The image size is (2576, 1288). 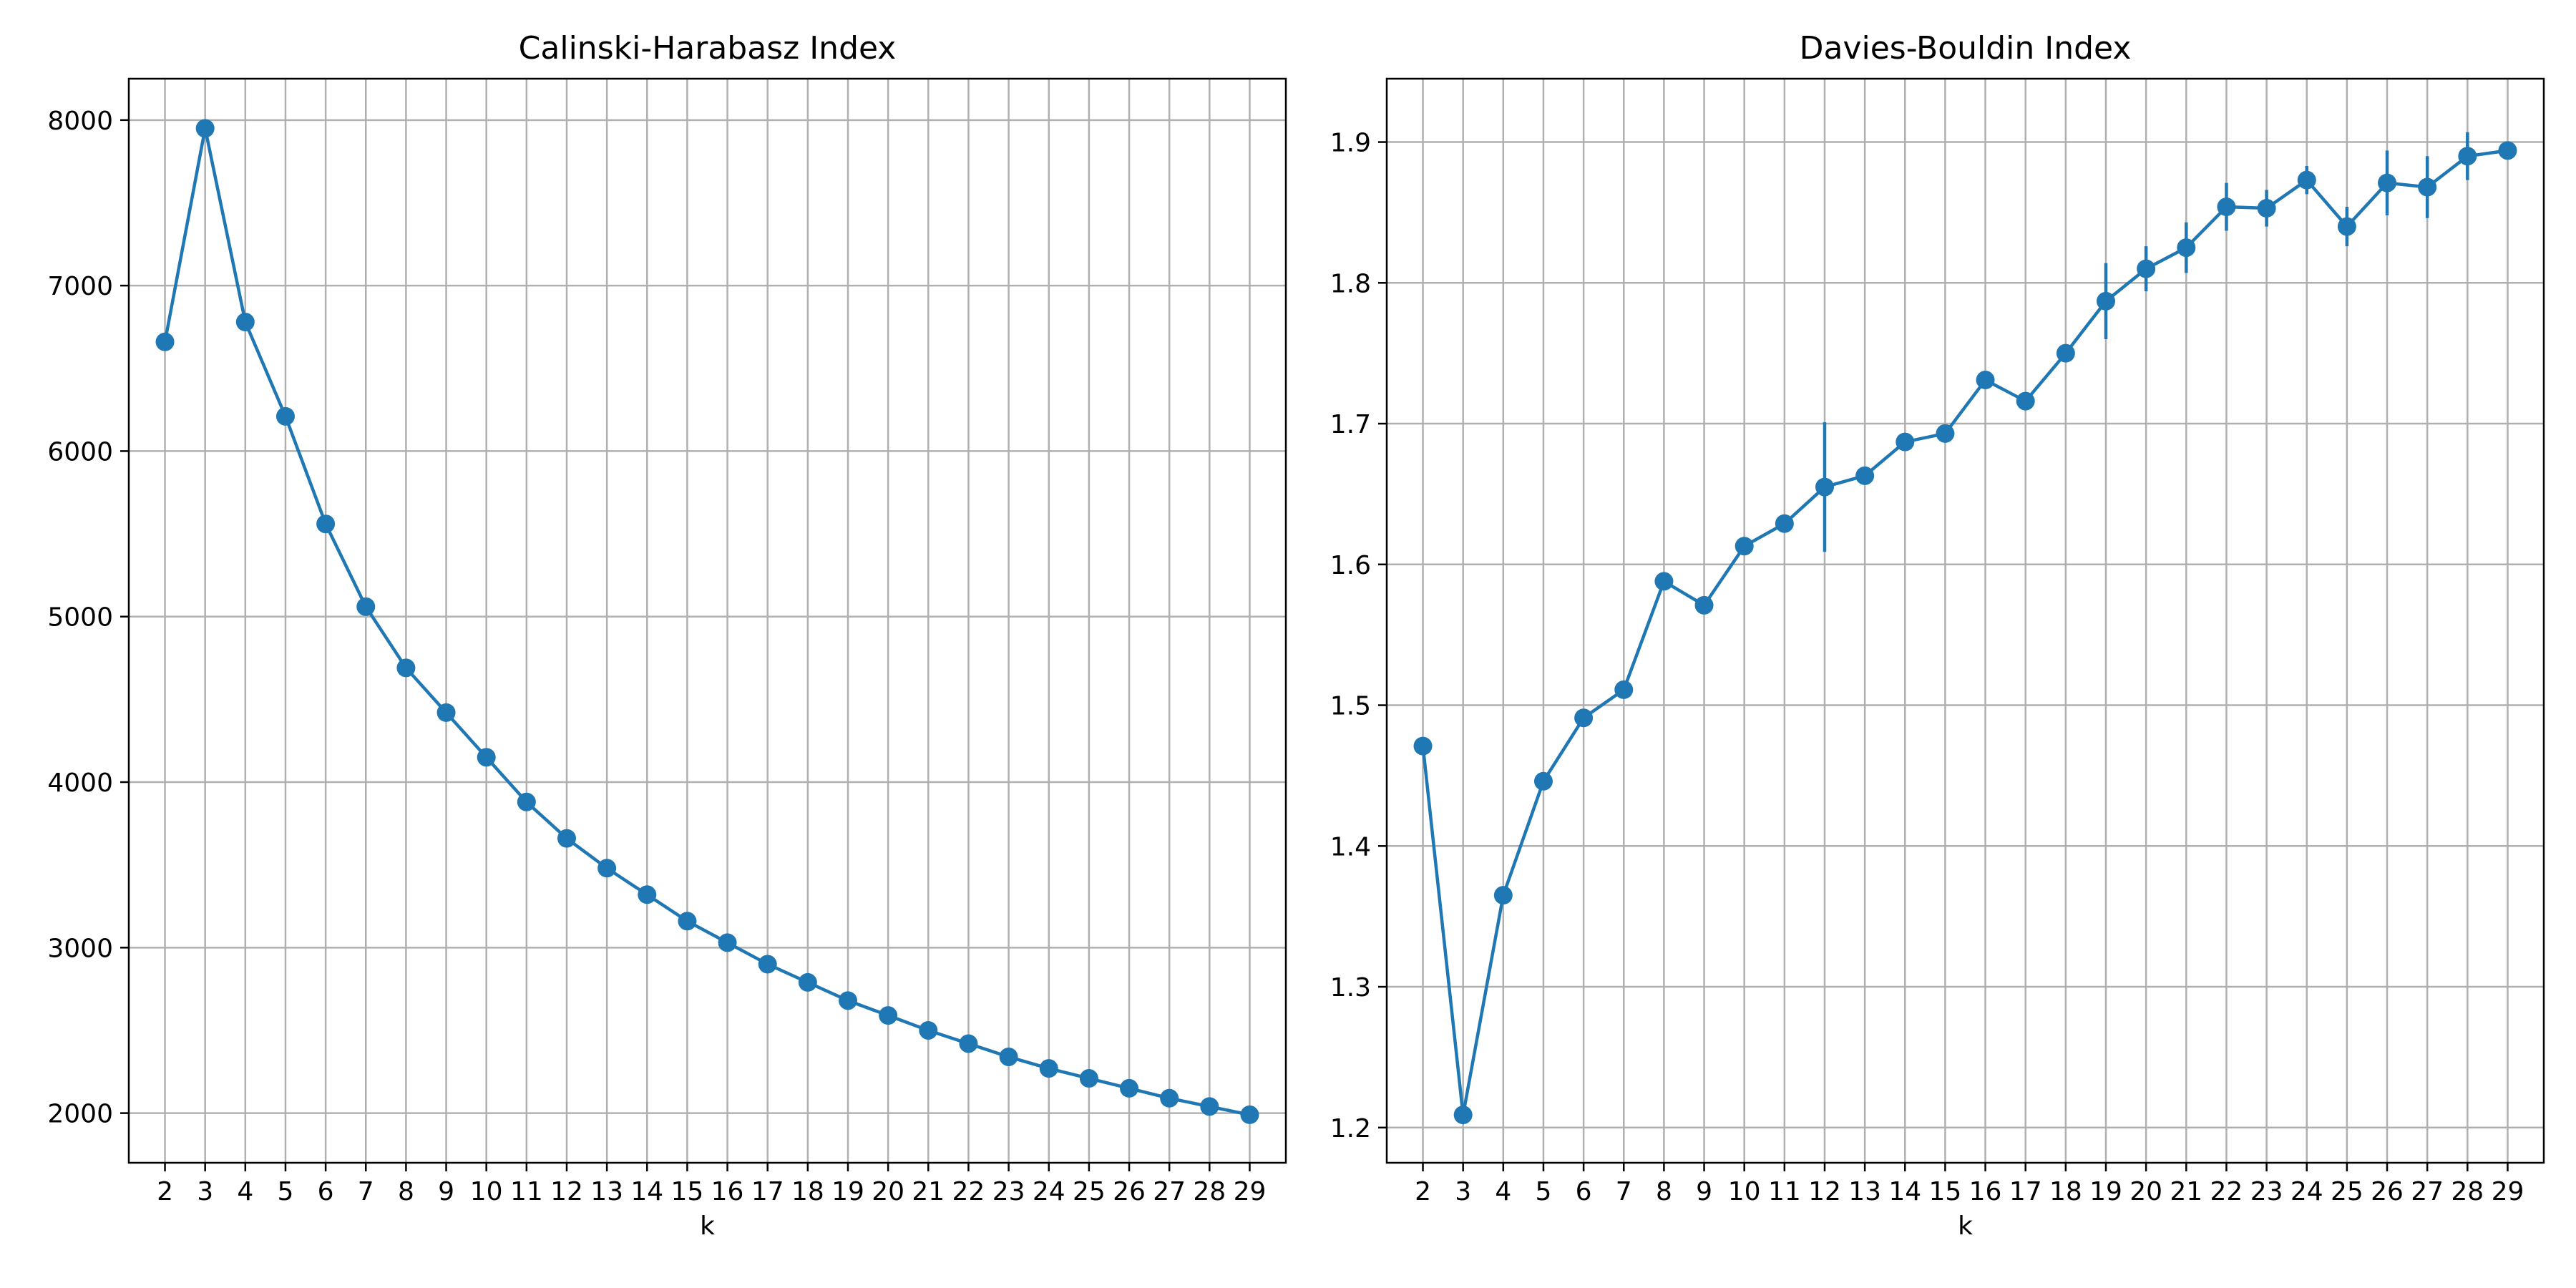 I want to click on y-tick-label: 1.7, so click(x=1350, y=425).